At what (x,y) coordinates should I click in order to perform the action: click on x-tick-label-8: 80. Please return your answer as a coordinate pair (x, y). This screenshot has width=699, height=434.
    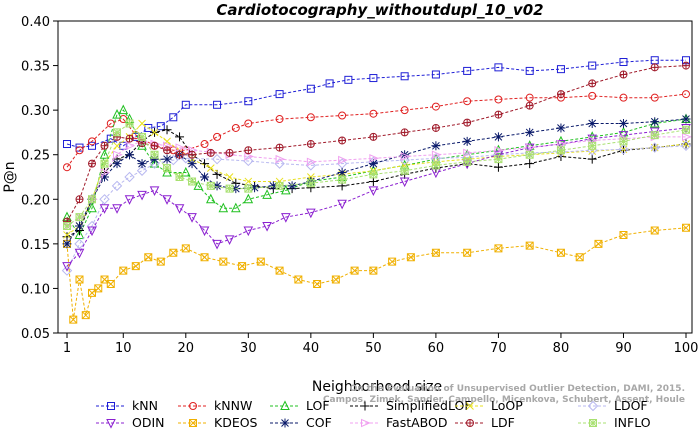
    Looking at the image, I should click on (561, 348).